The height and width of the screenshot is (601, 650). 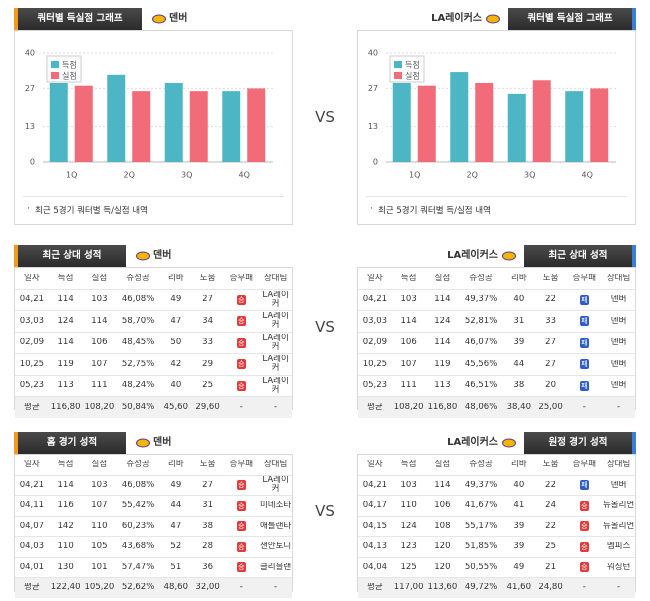 What do you see at coordinates (442, 407) in the screenshot?
I see `average-cell: 116,80` at bounding box center [442, 407].